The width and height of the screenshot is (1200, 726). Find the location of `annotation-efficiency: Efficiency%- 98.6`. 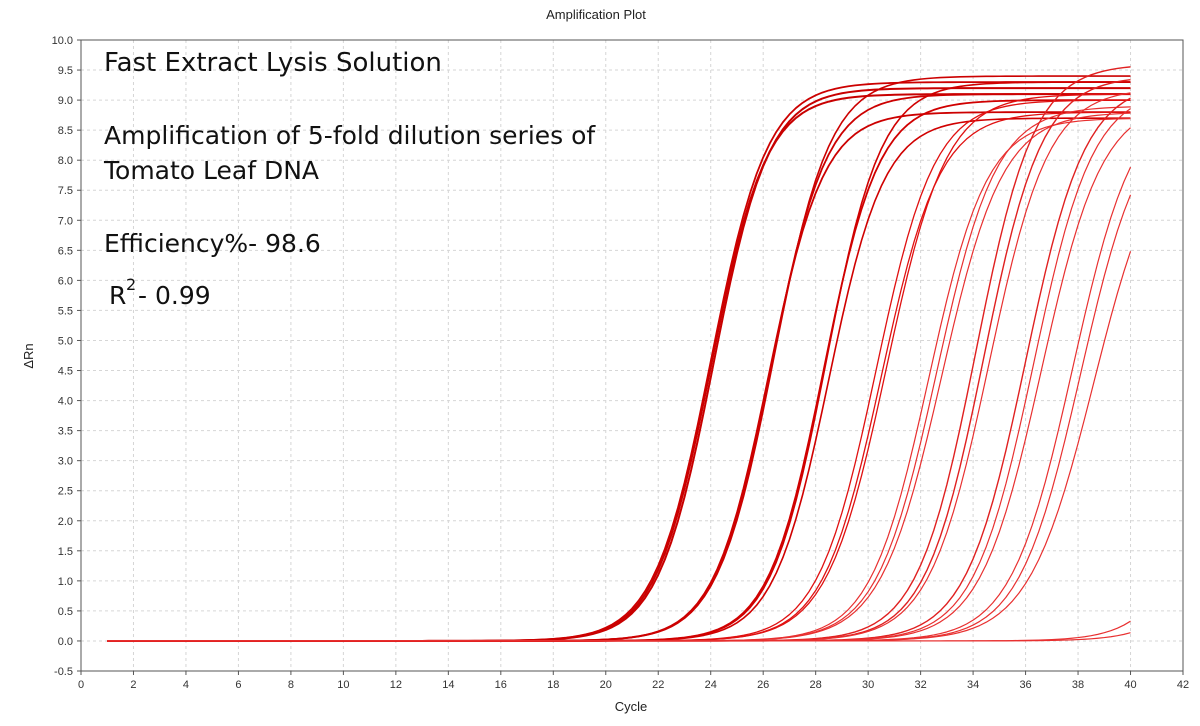

annotation-efficiency: Efficiency%- 98.6 is located at coordinates (212, 243).